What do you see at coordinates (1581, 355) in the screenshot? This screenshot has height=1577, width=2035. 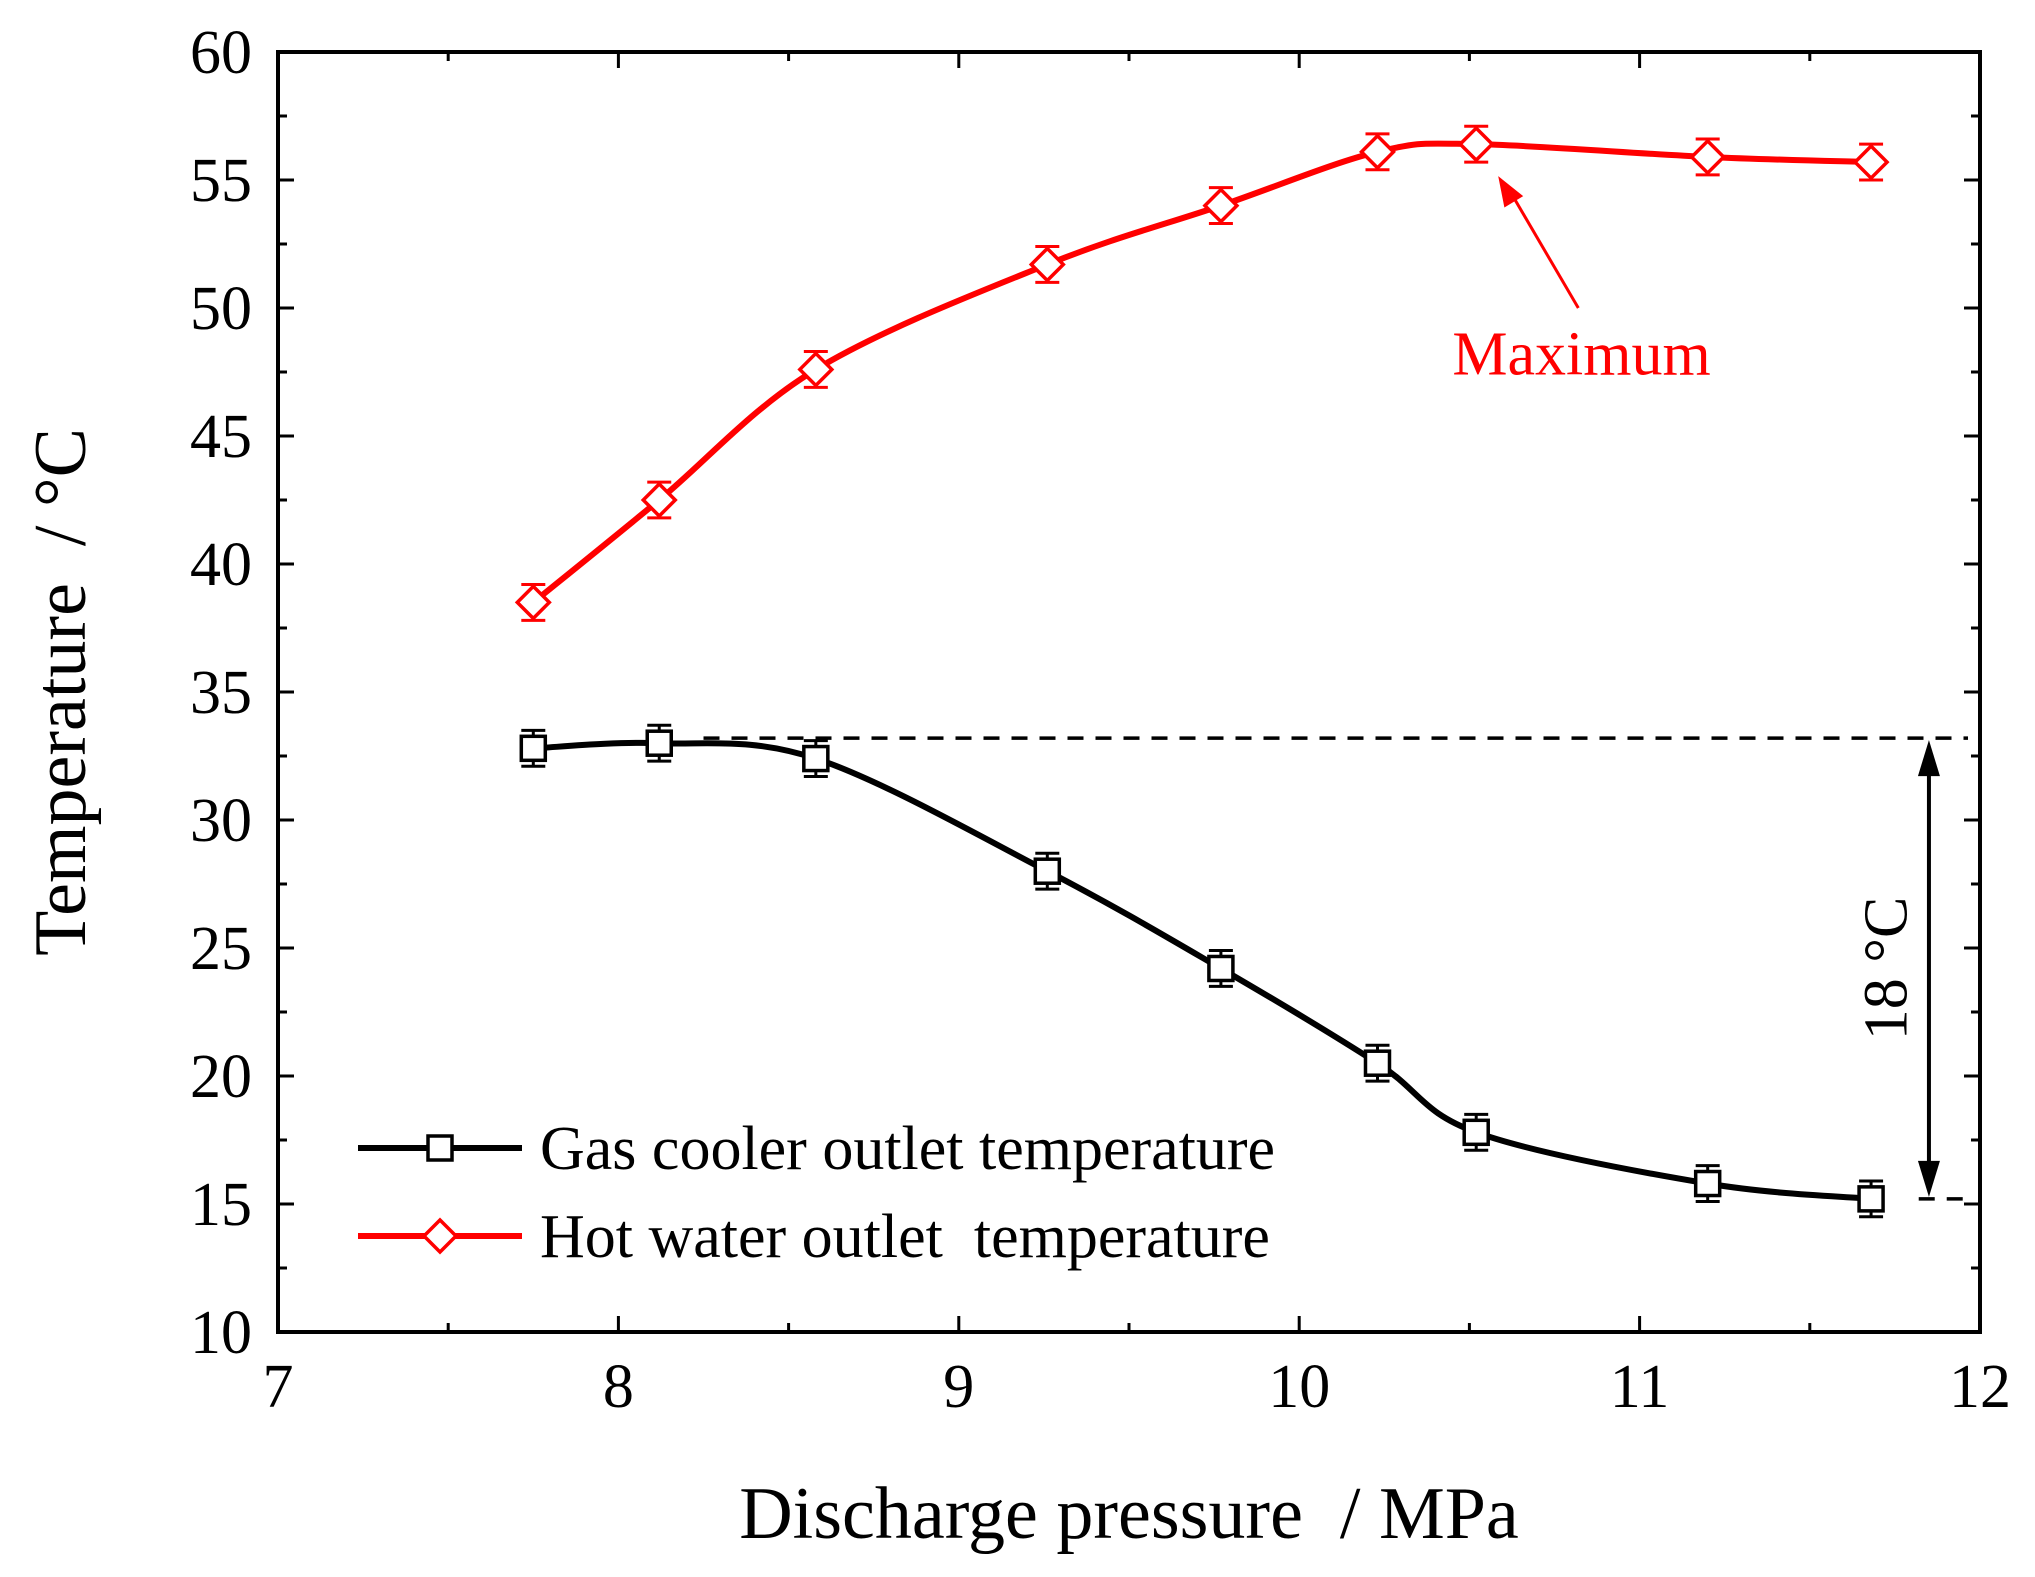 I see `annotation-maximum-label: Maximum` at bounding box center [1581, 355].